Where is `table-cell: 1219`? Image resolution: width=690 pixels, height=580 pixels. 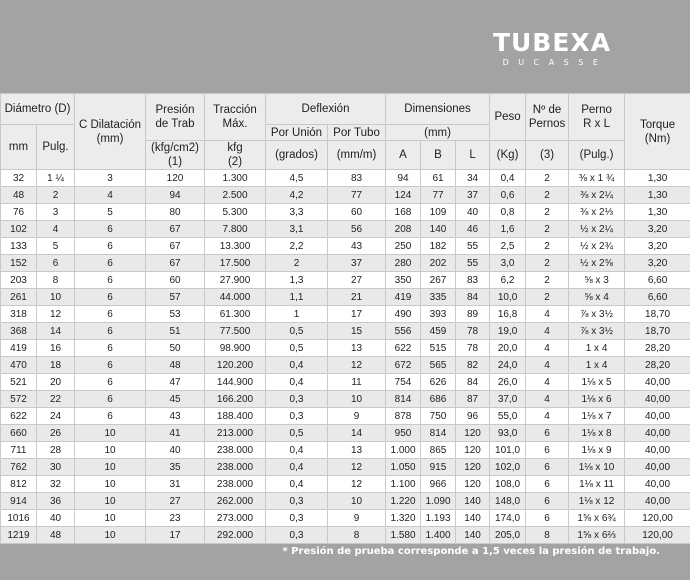 table-cell: 1219 is located at coordinates (18, 535).